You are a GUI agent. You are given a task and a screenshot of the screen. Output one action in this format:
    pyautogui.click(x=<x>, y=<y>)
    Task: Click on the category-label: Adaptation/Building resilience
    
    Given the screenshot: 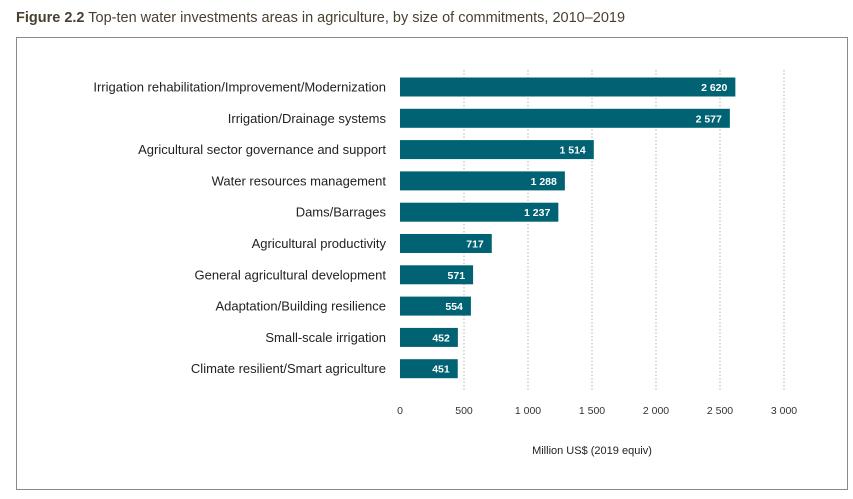 What is the action you would take?
    pyautogui.click(x=300, y=306)
    